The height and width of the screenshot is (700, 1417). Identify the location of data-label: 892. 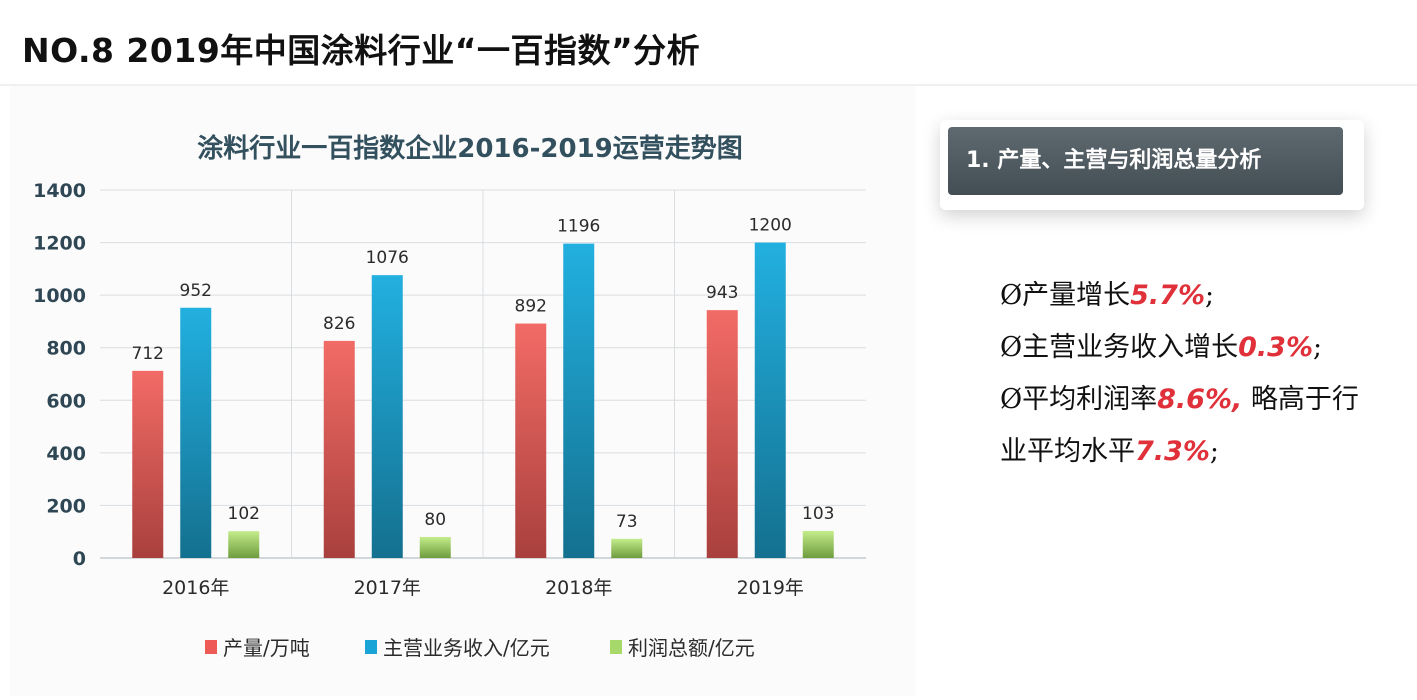
(531, 307).